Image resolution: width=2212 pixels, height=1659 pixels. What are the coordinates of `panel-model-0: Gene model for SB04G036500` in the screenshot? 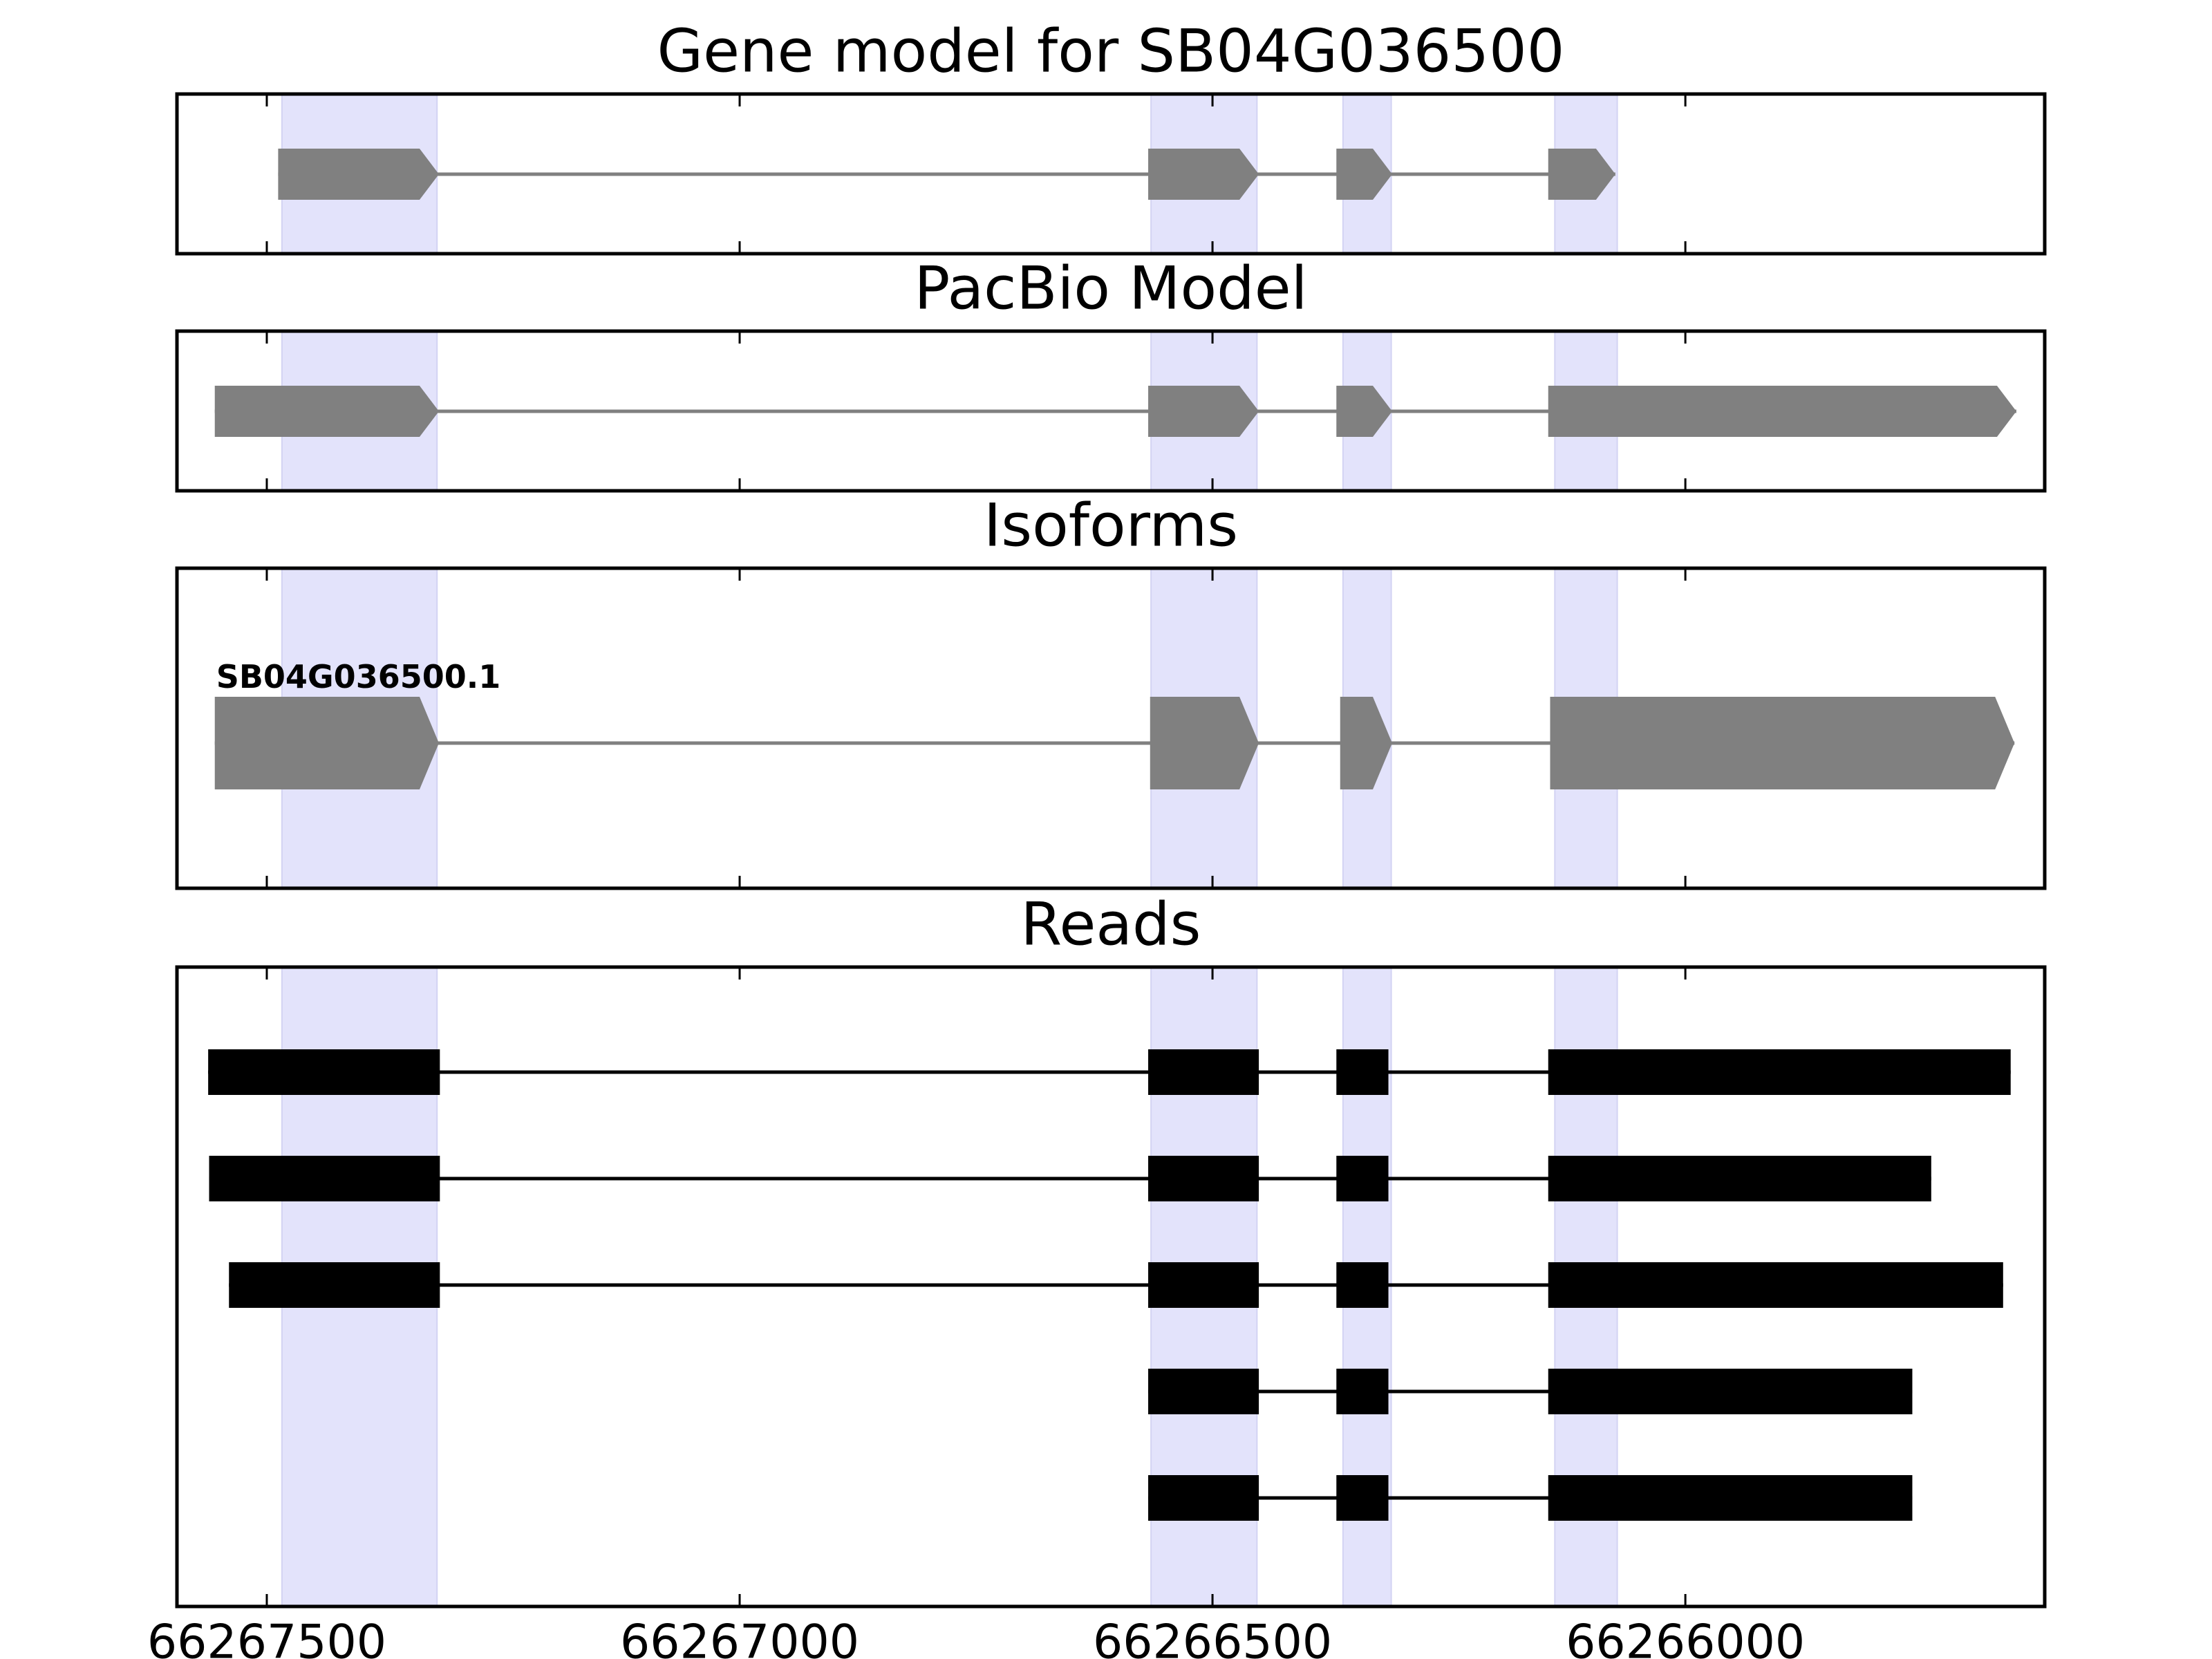 It's located at (1111, 136).